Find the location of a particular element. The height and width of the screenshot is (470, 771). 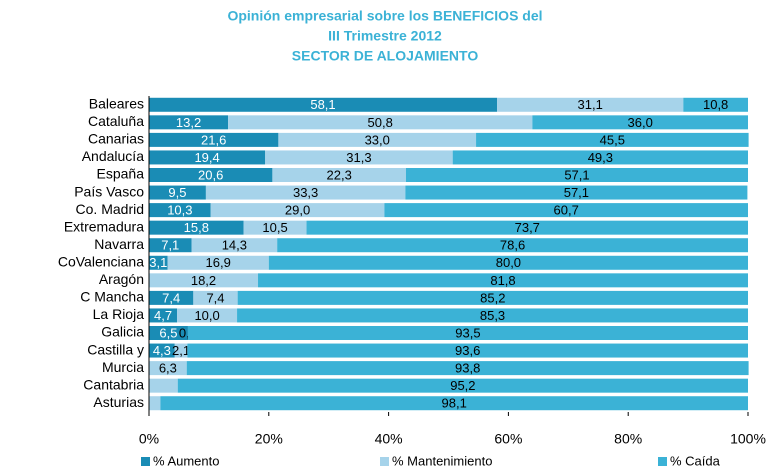

category-label: Extremadura is located at coordinates (104, 226).